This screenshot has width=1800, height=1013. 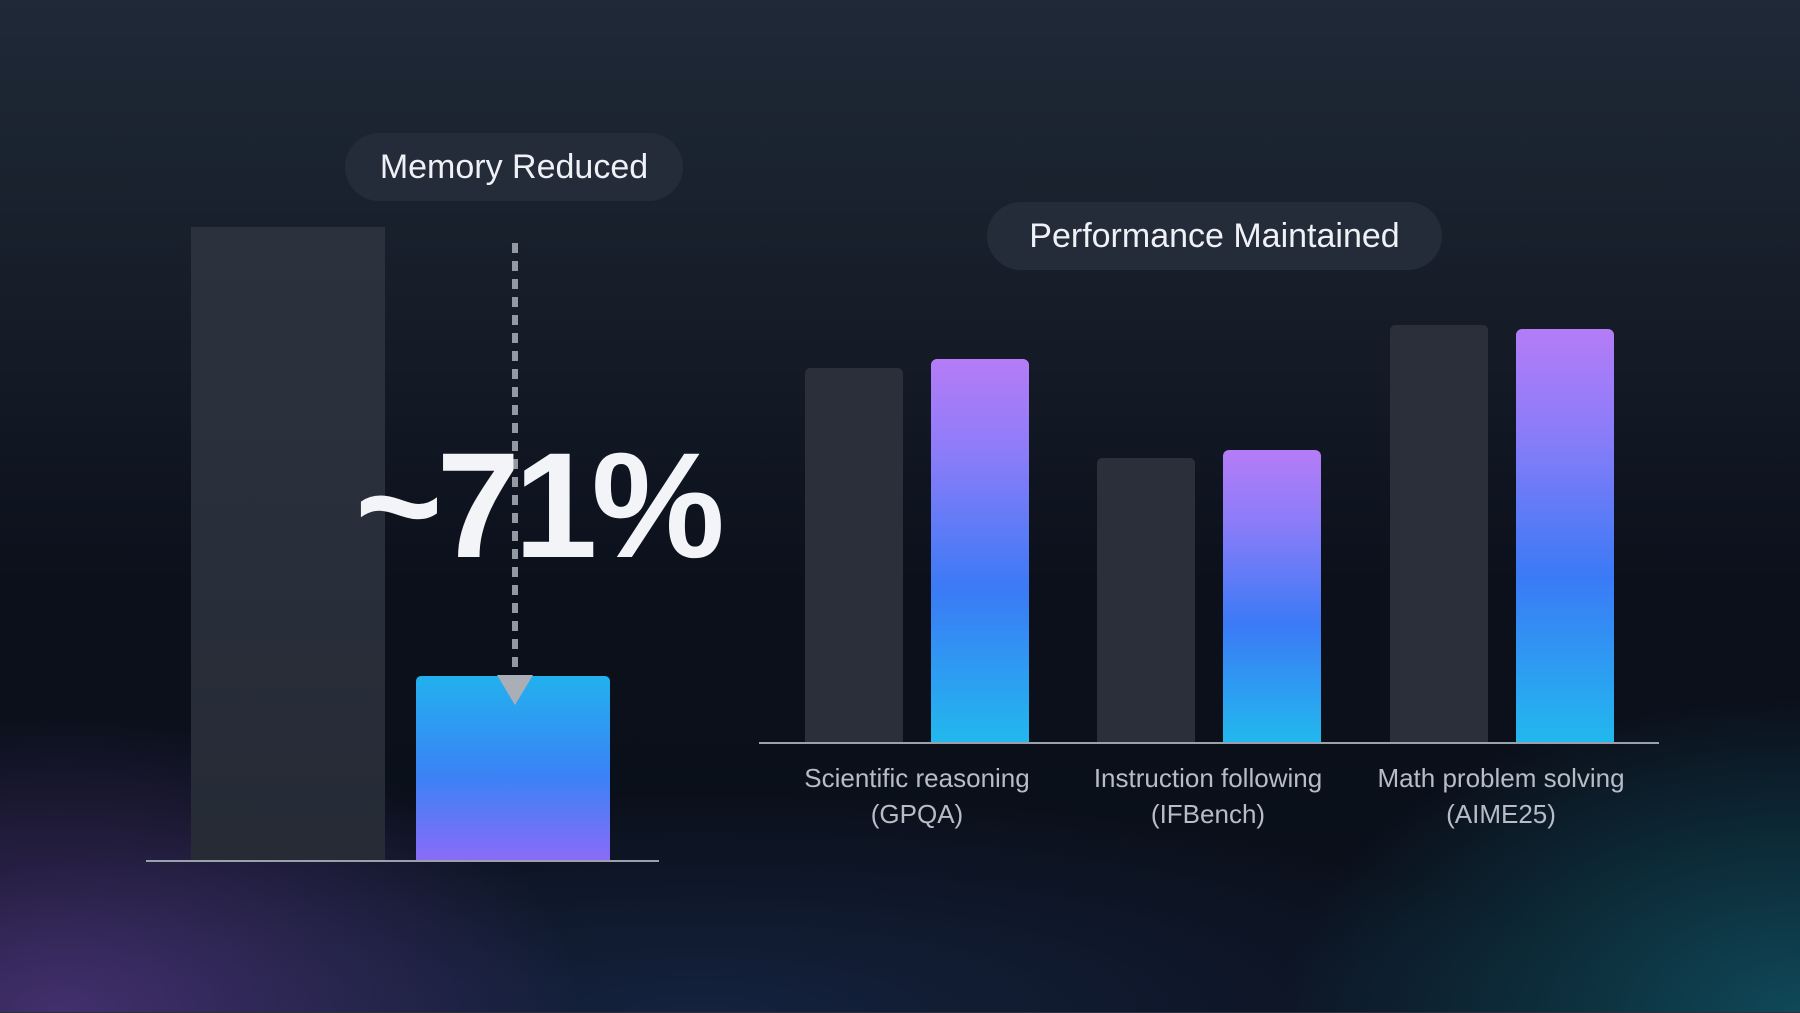 What do you see at coordinates (1501, 778) in the screenshot?
I see `category-label-aime25-line1: Math problem solving` at bounding box center [1501, 778].